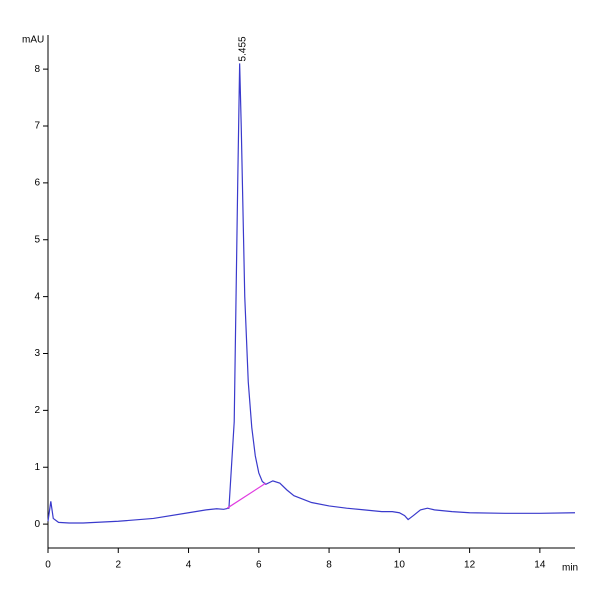 Image resolution: width=600 pixels, height=600 pixels. I want to click on x-tick-label: 14, so click(540, 565).